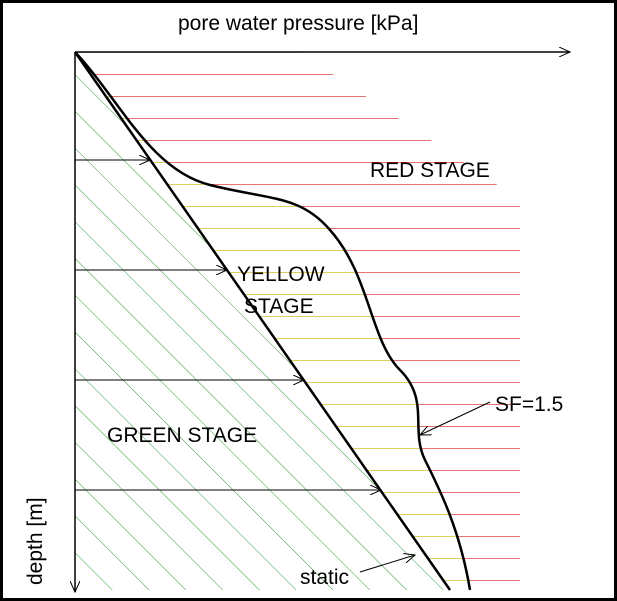 The height and width of the screenshot is (601, 617). Describe the element at coordinates (430, 170) in the screenshot. I see `red-stage-label: RED STAGE` at that location.